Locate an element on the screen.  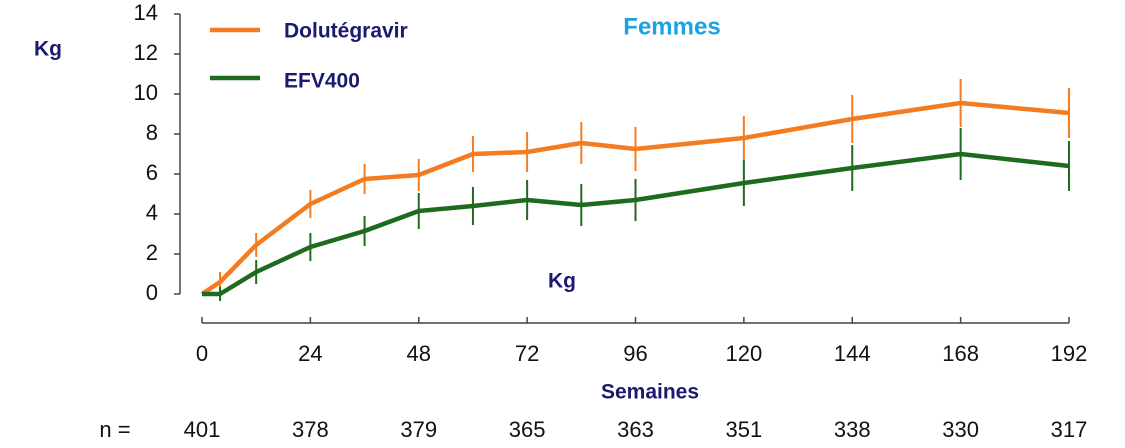
n-value: 317 is located at coordinates (1069, 429).